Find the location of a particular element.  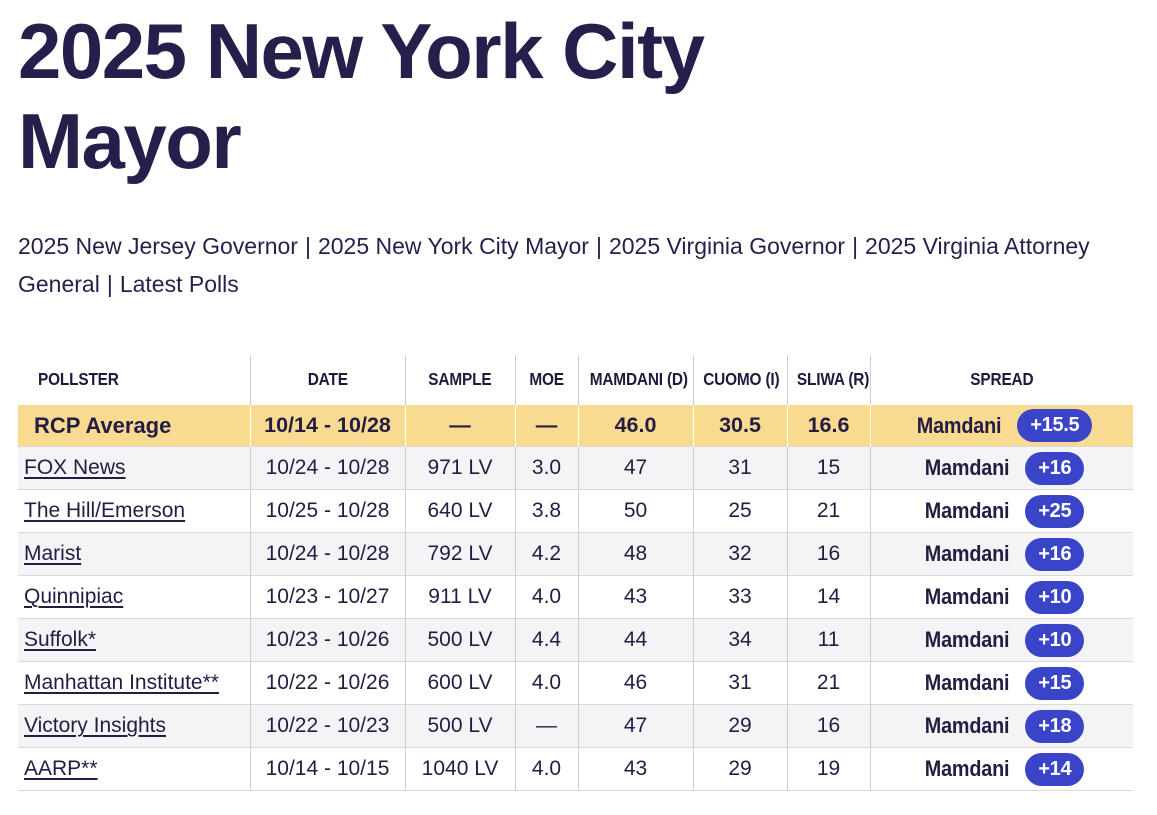

sliwa-cell: 15 is located at coordinates (828, 468).